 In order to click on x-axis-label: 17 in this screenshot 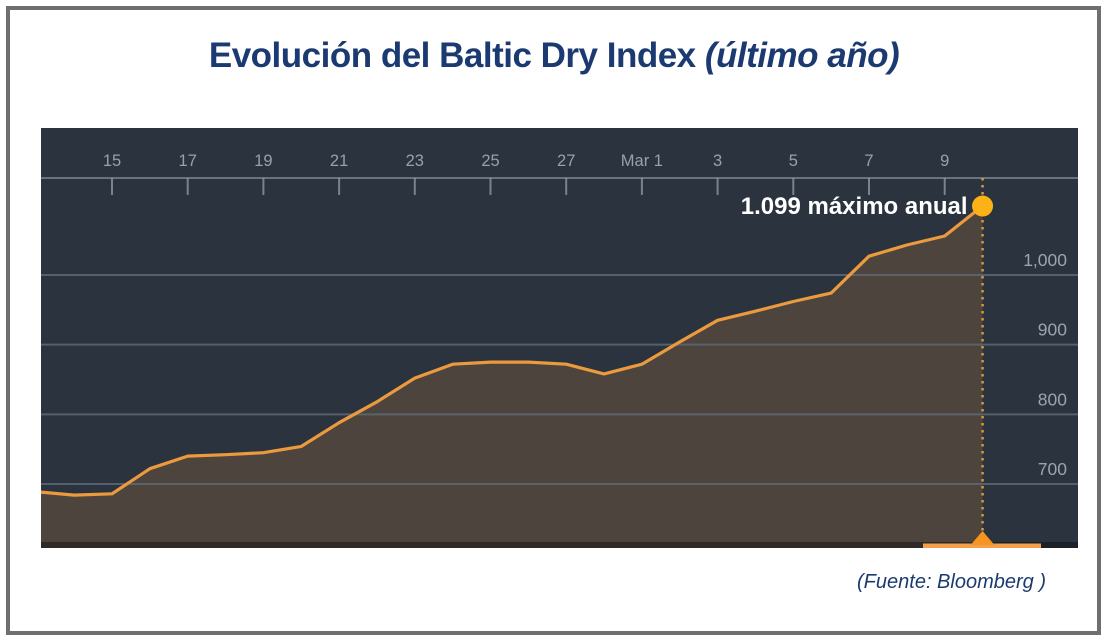, I will do `click(188, 161)`.